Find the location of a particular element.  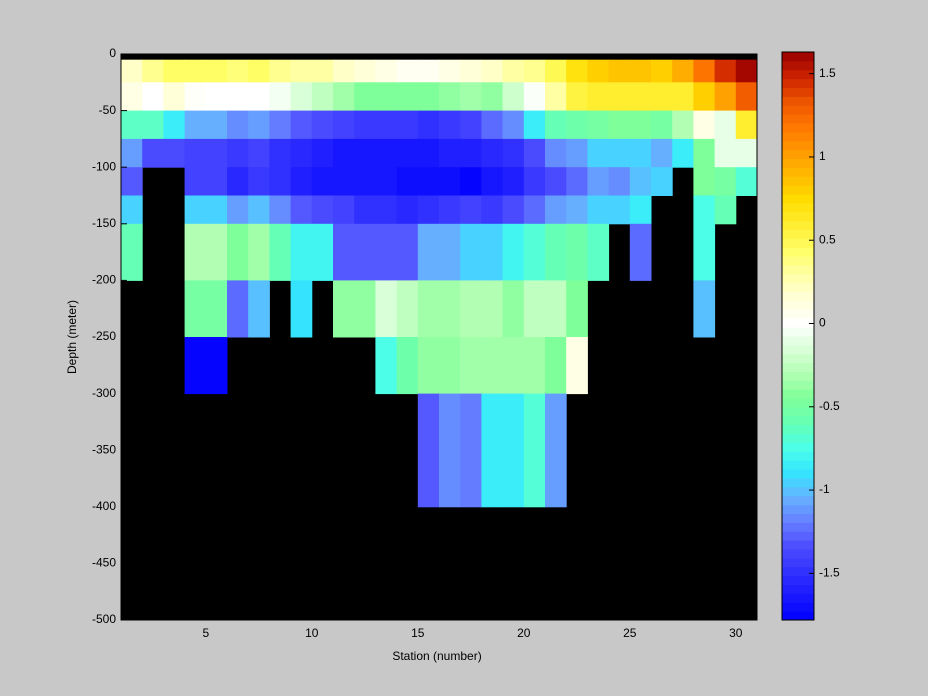

y-tick-label: -300 is located at coordinates (104, 393).